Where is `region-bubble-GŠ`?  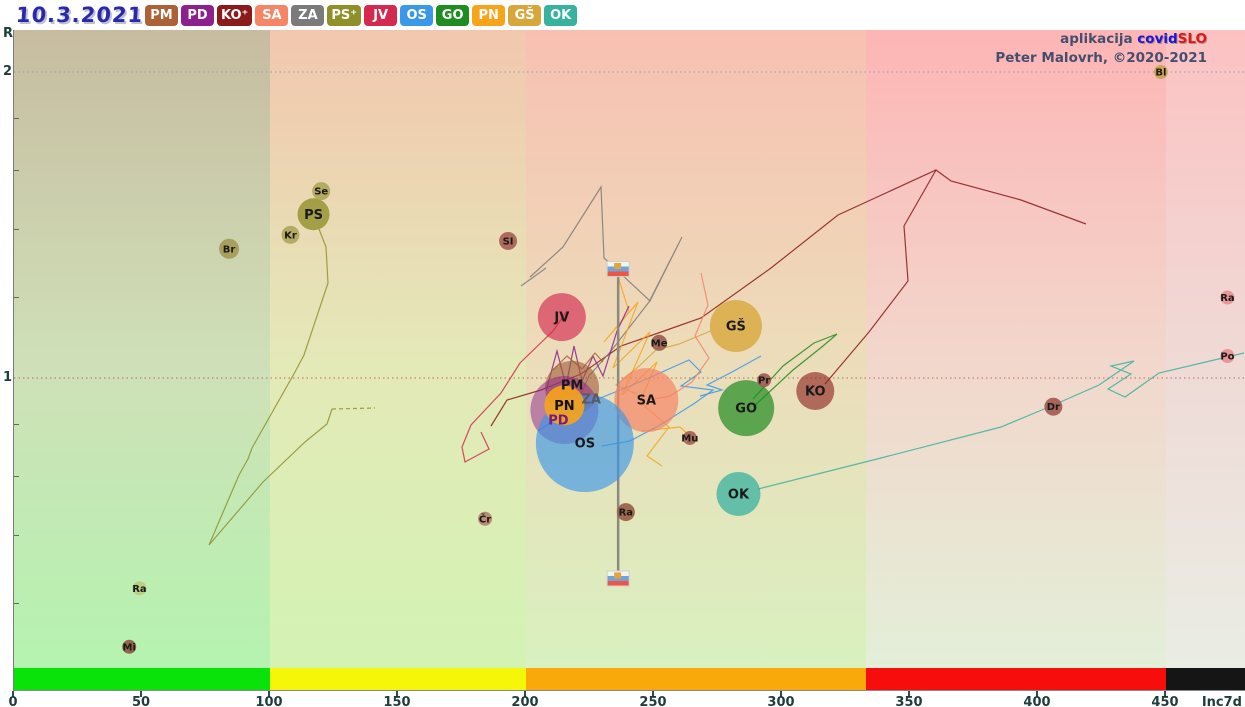 region-bubble-GŠ is located at coordinates (735, 326).